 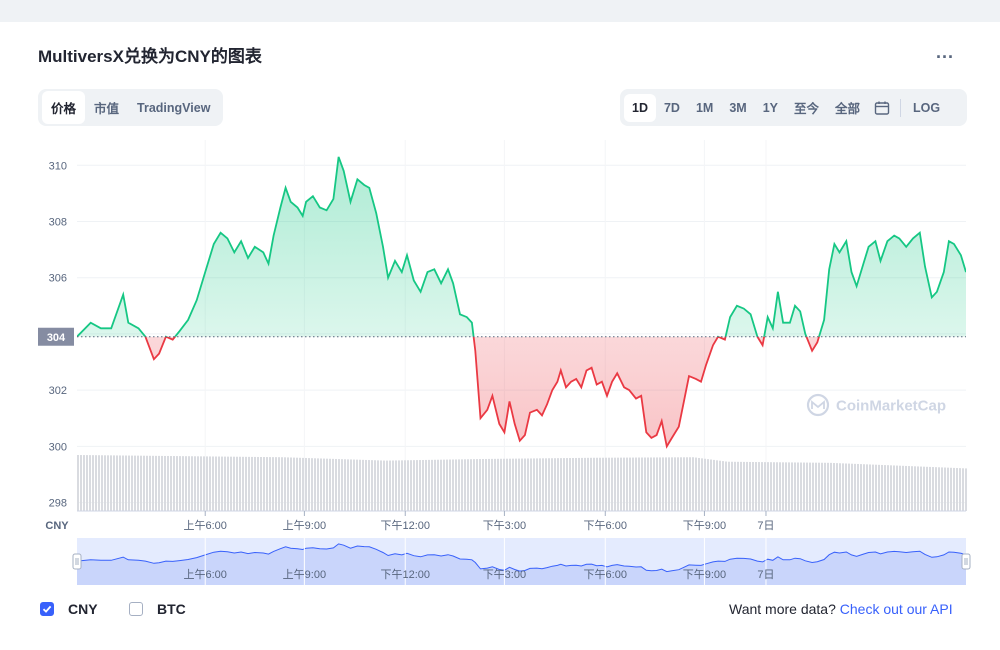 I want to click on time-range-selector: 1D 7D 1M 3M 1Y 至今 全部 LOG, so click(x=793, y=107).